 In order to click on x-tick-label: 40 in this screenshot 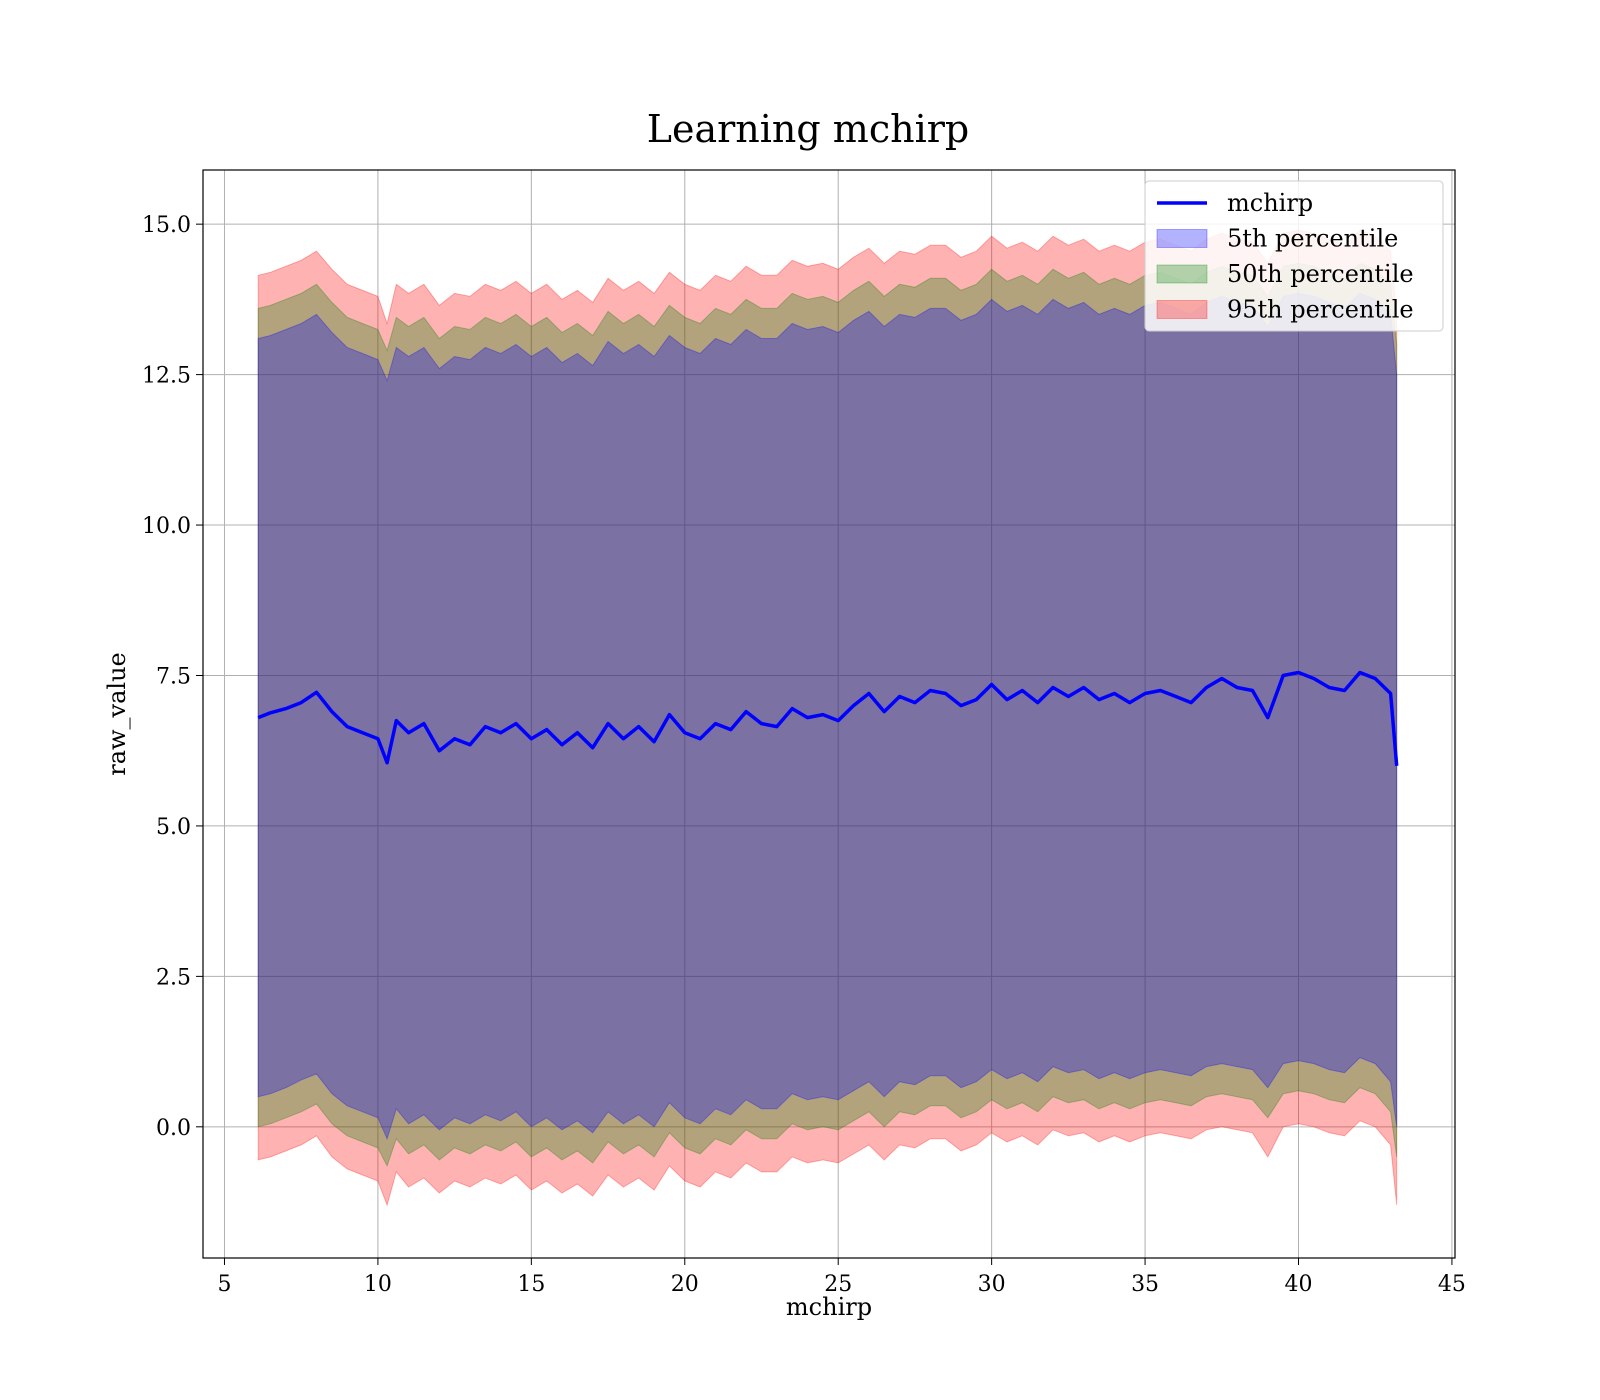, I will do `click(1299, 1284)`.